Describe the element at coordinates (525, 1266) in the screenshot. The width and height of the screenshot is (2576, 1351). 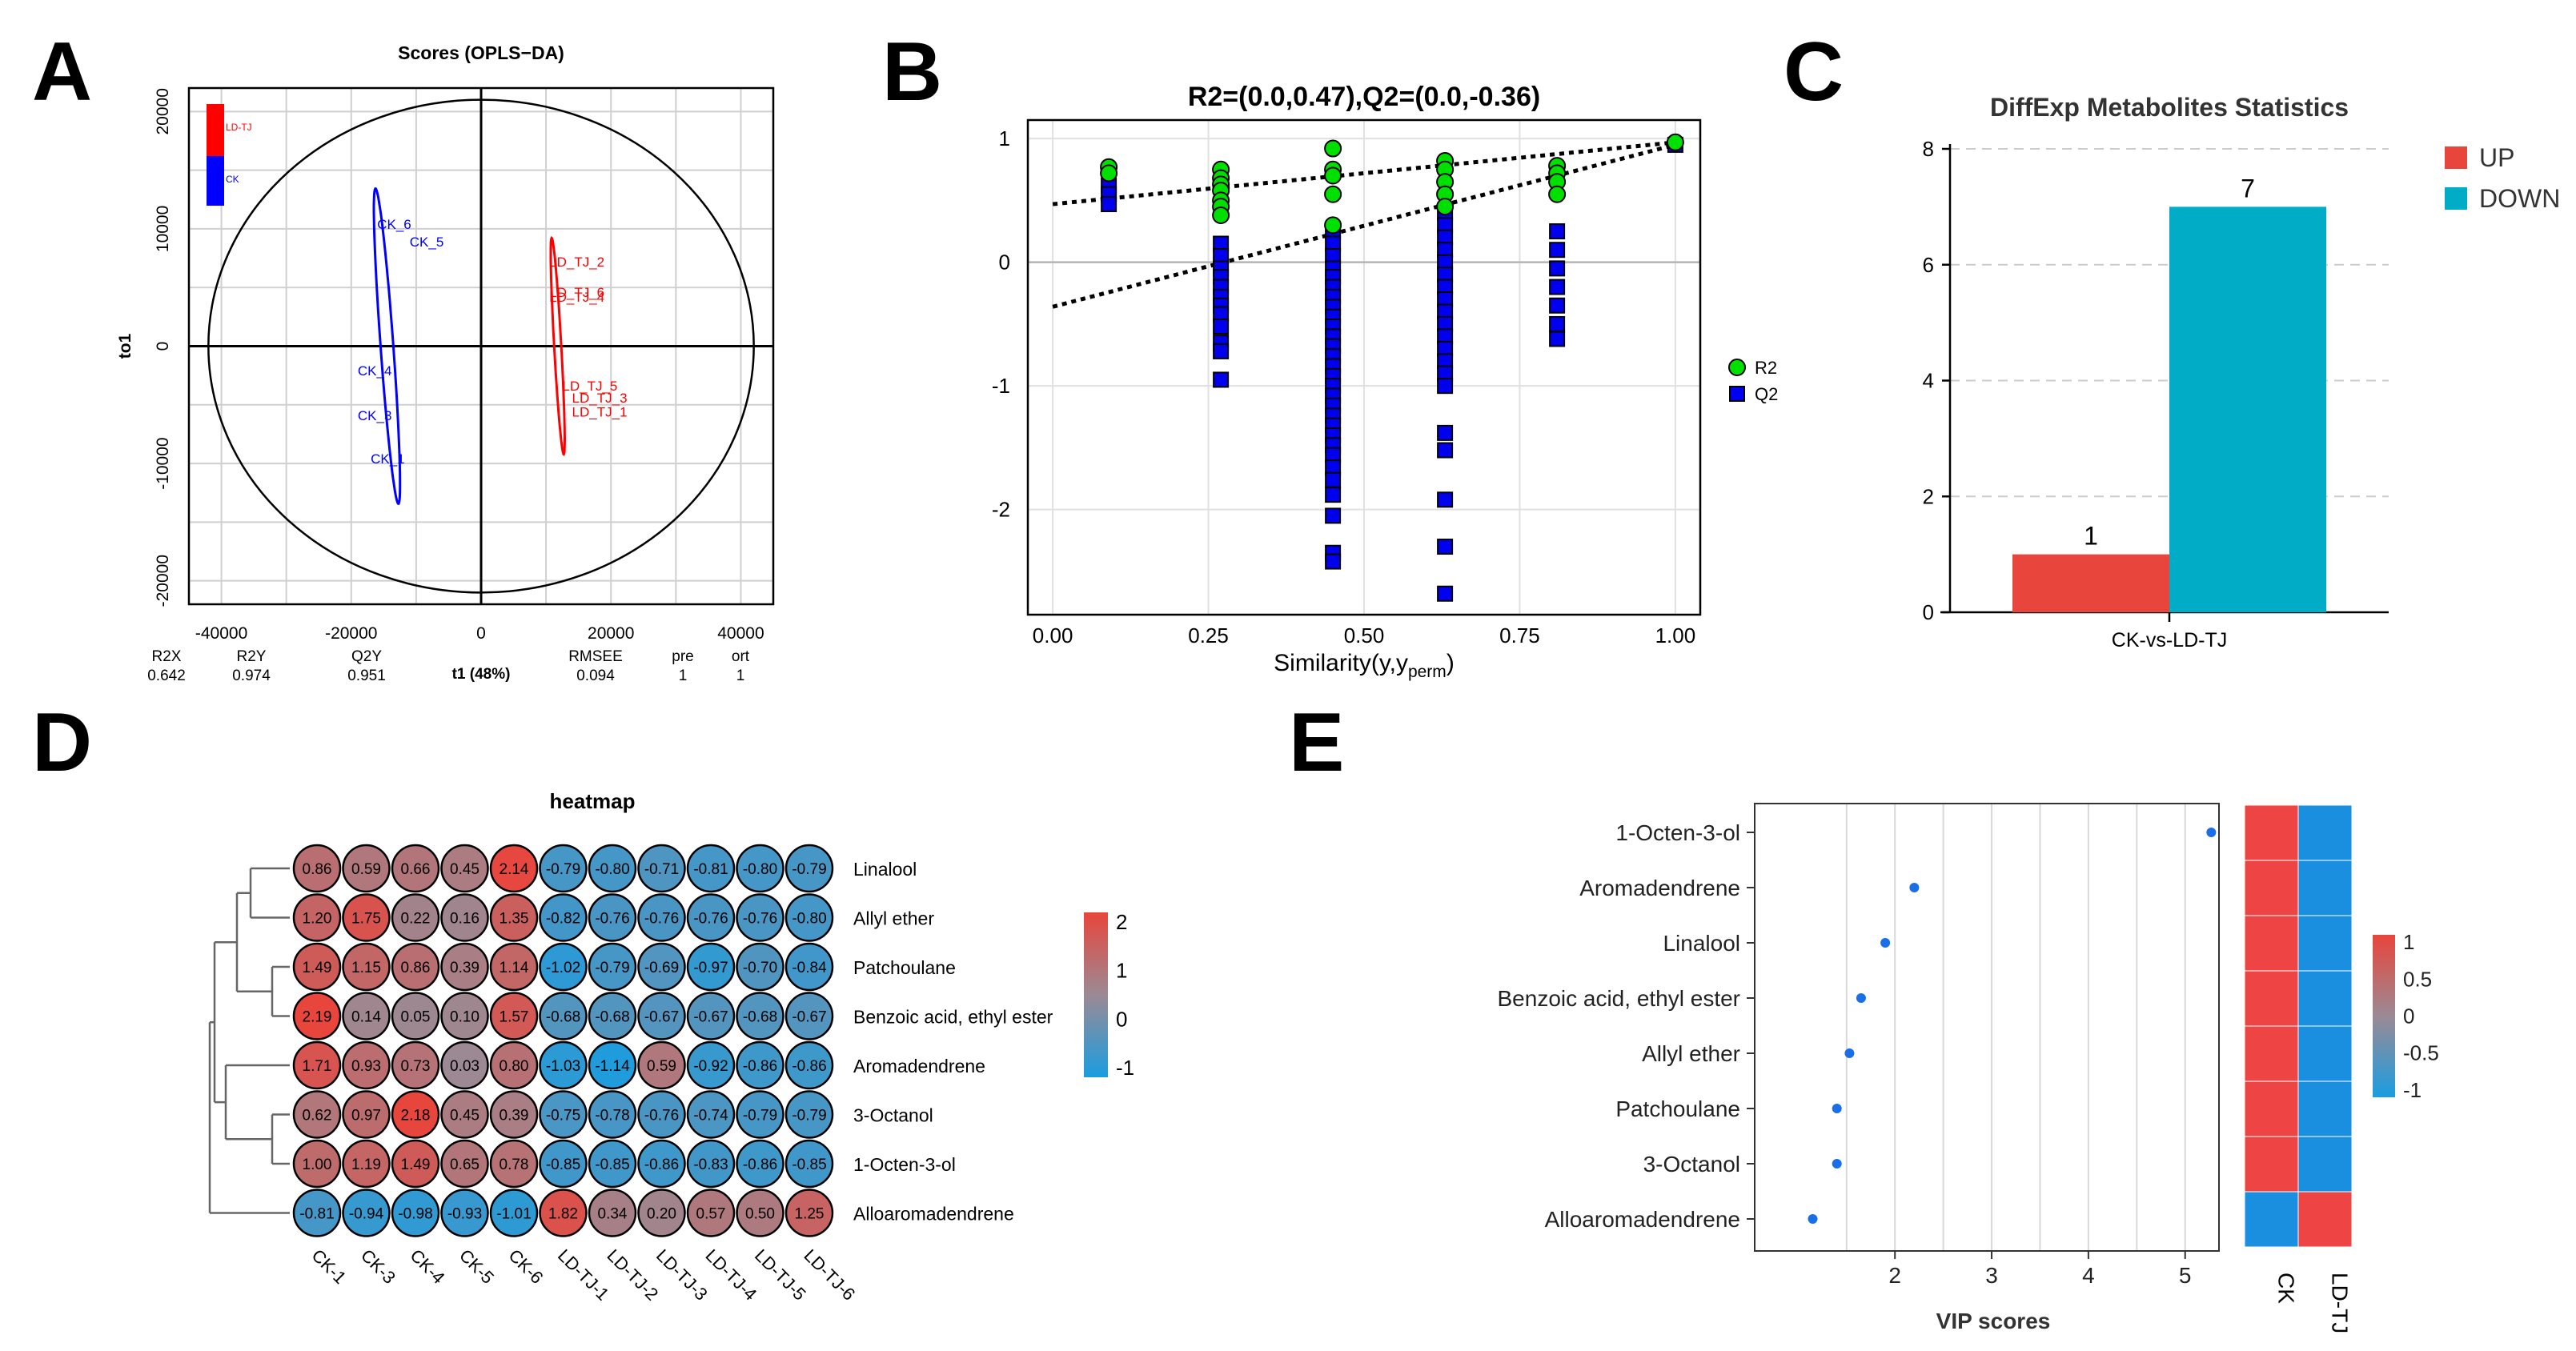
I see `column-label: CK-6` at that location.